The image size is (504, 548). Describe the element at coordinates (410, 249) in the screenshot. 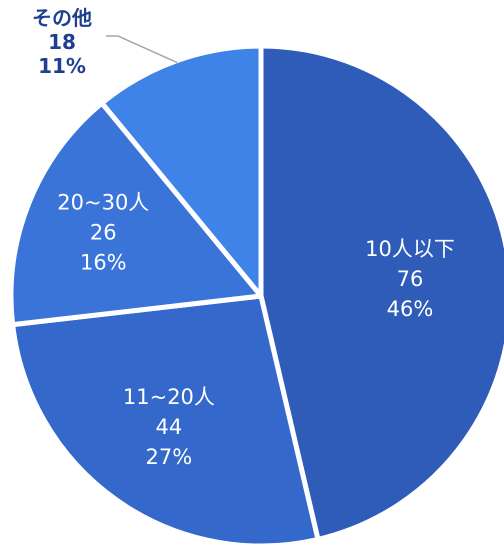

I see `slice-category-label: 10人以下` at that location.